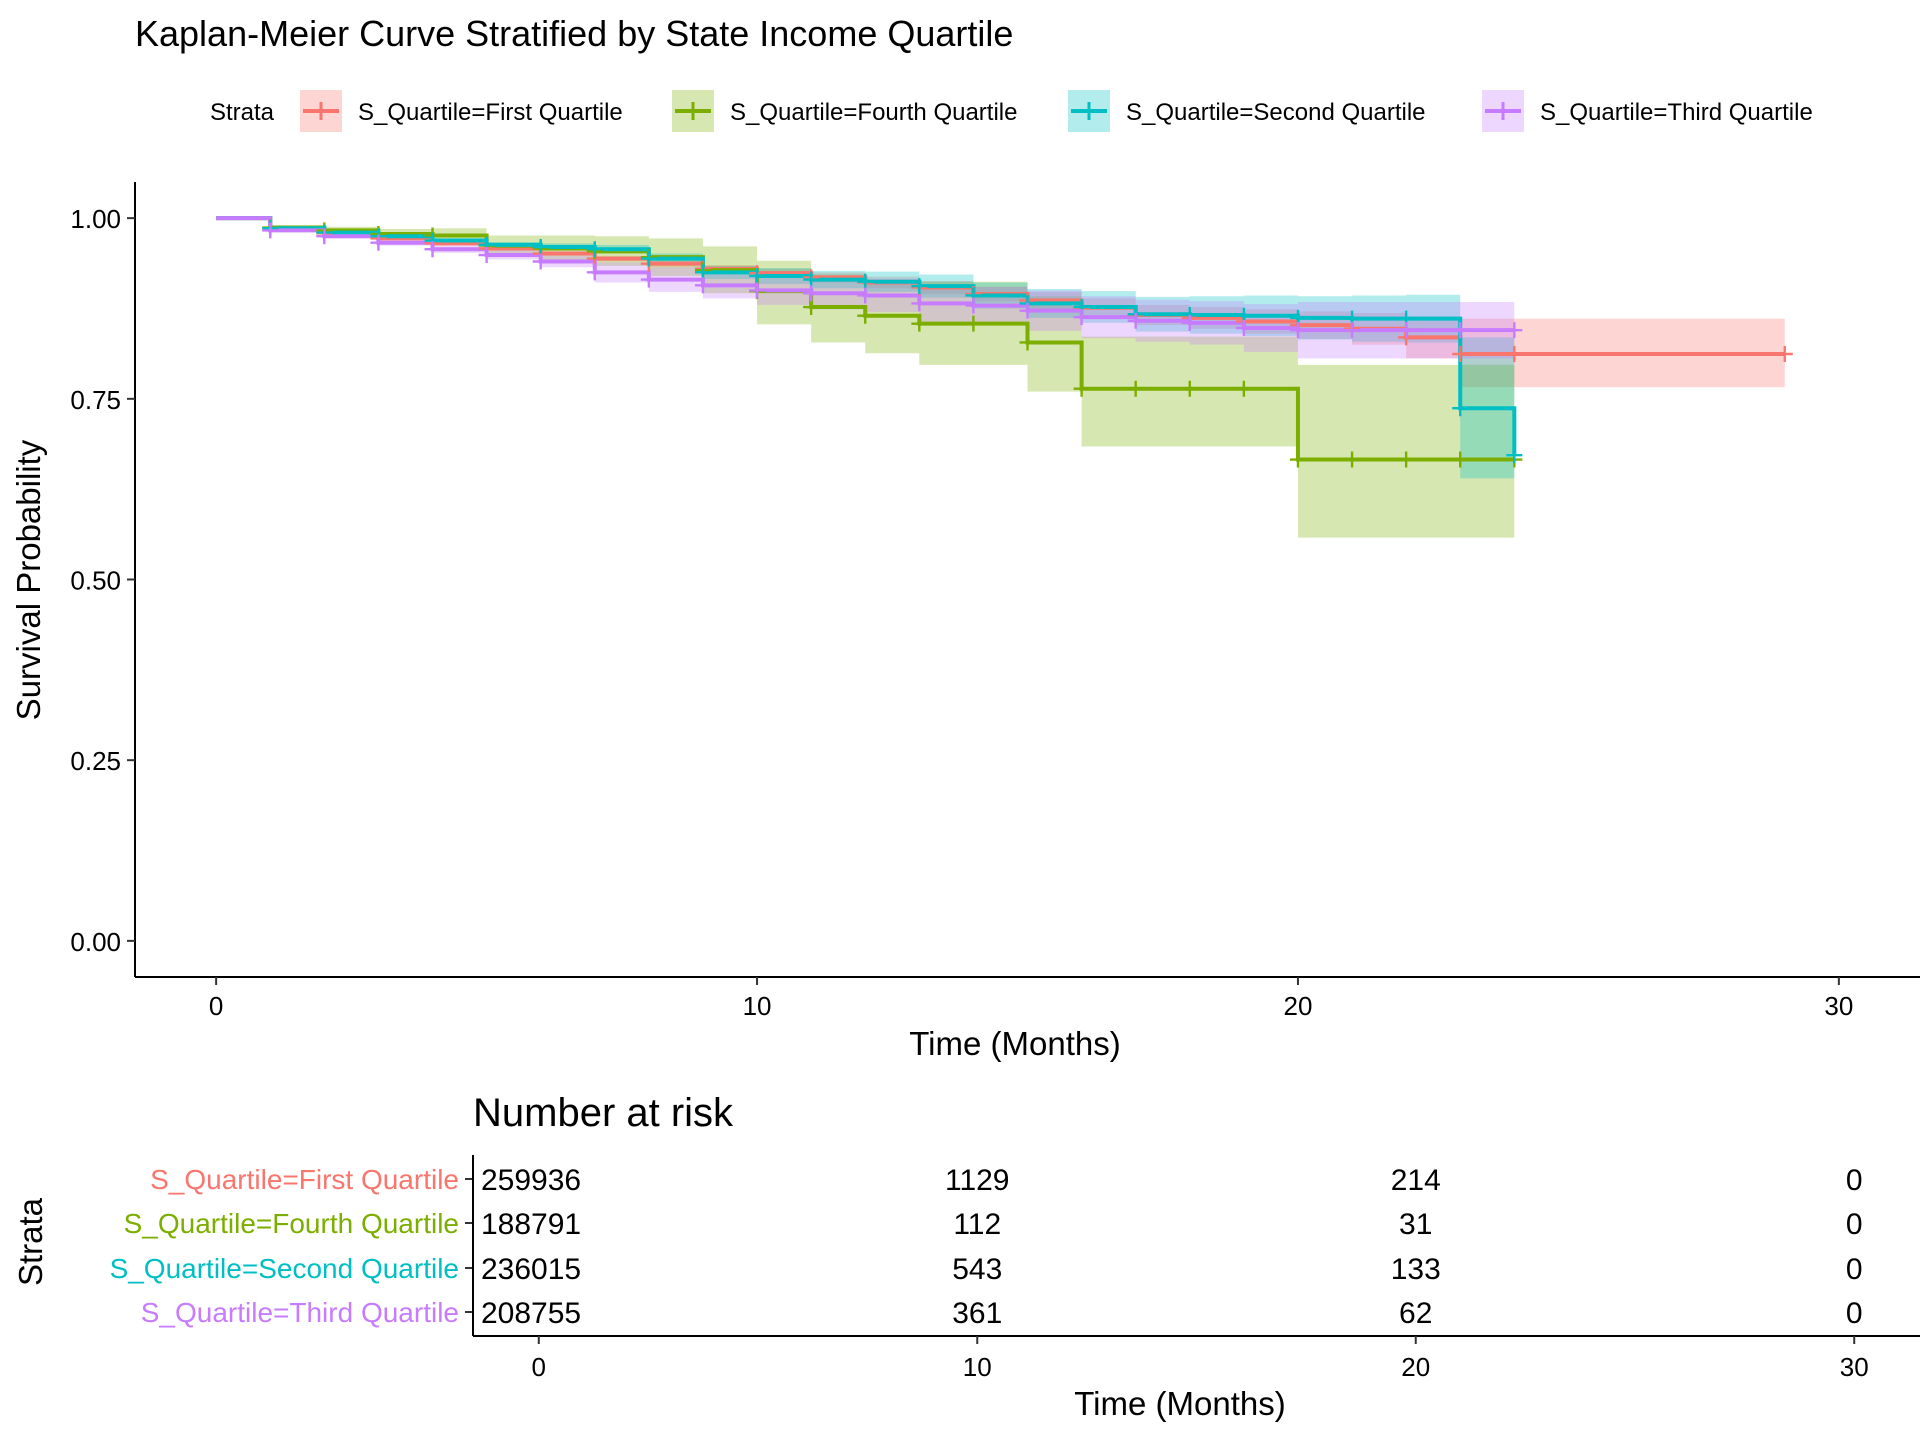  I want to click on risk-cell-second-quartile-t20: 133, so click(1416, 1269).